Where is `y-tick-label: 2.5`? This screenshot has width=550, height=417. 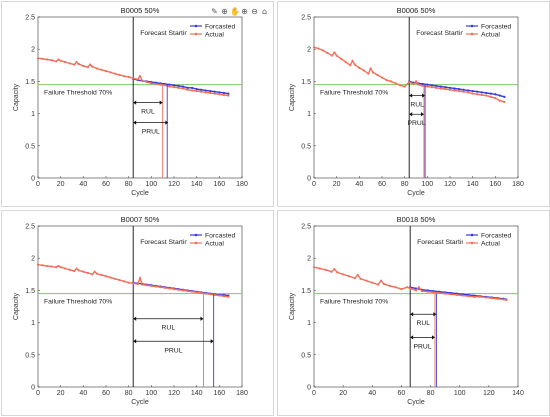
y-tick-label: 2.5 is located at coordinates (30, 18).